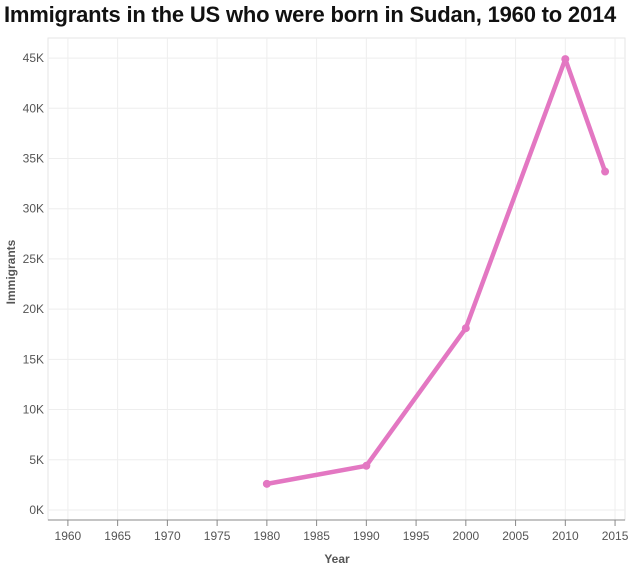 This screenshot has width=633, height=572. Describe the element at coordinates (515, 536) in the screenshot. I see `x-tick-label: 2005` at that location.